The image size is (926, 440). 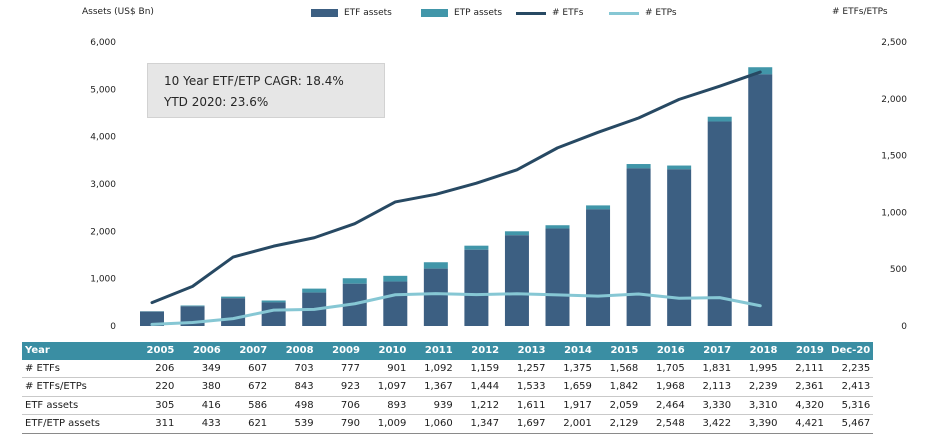 I want to click on table-cell: 4,320, so click(x=809, y=405).